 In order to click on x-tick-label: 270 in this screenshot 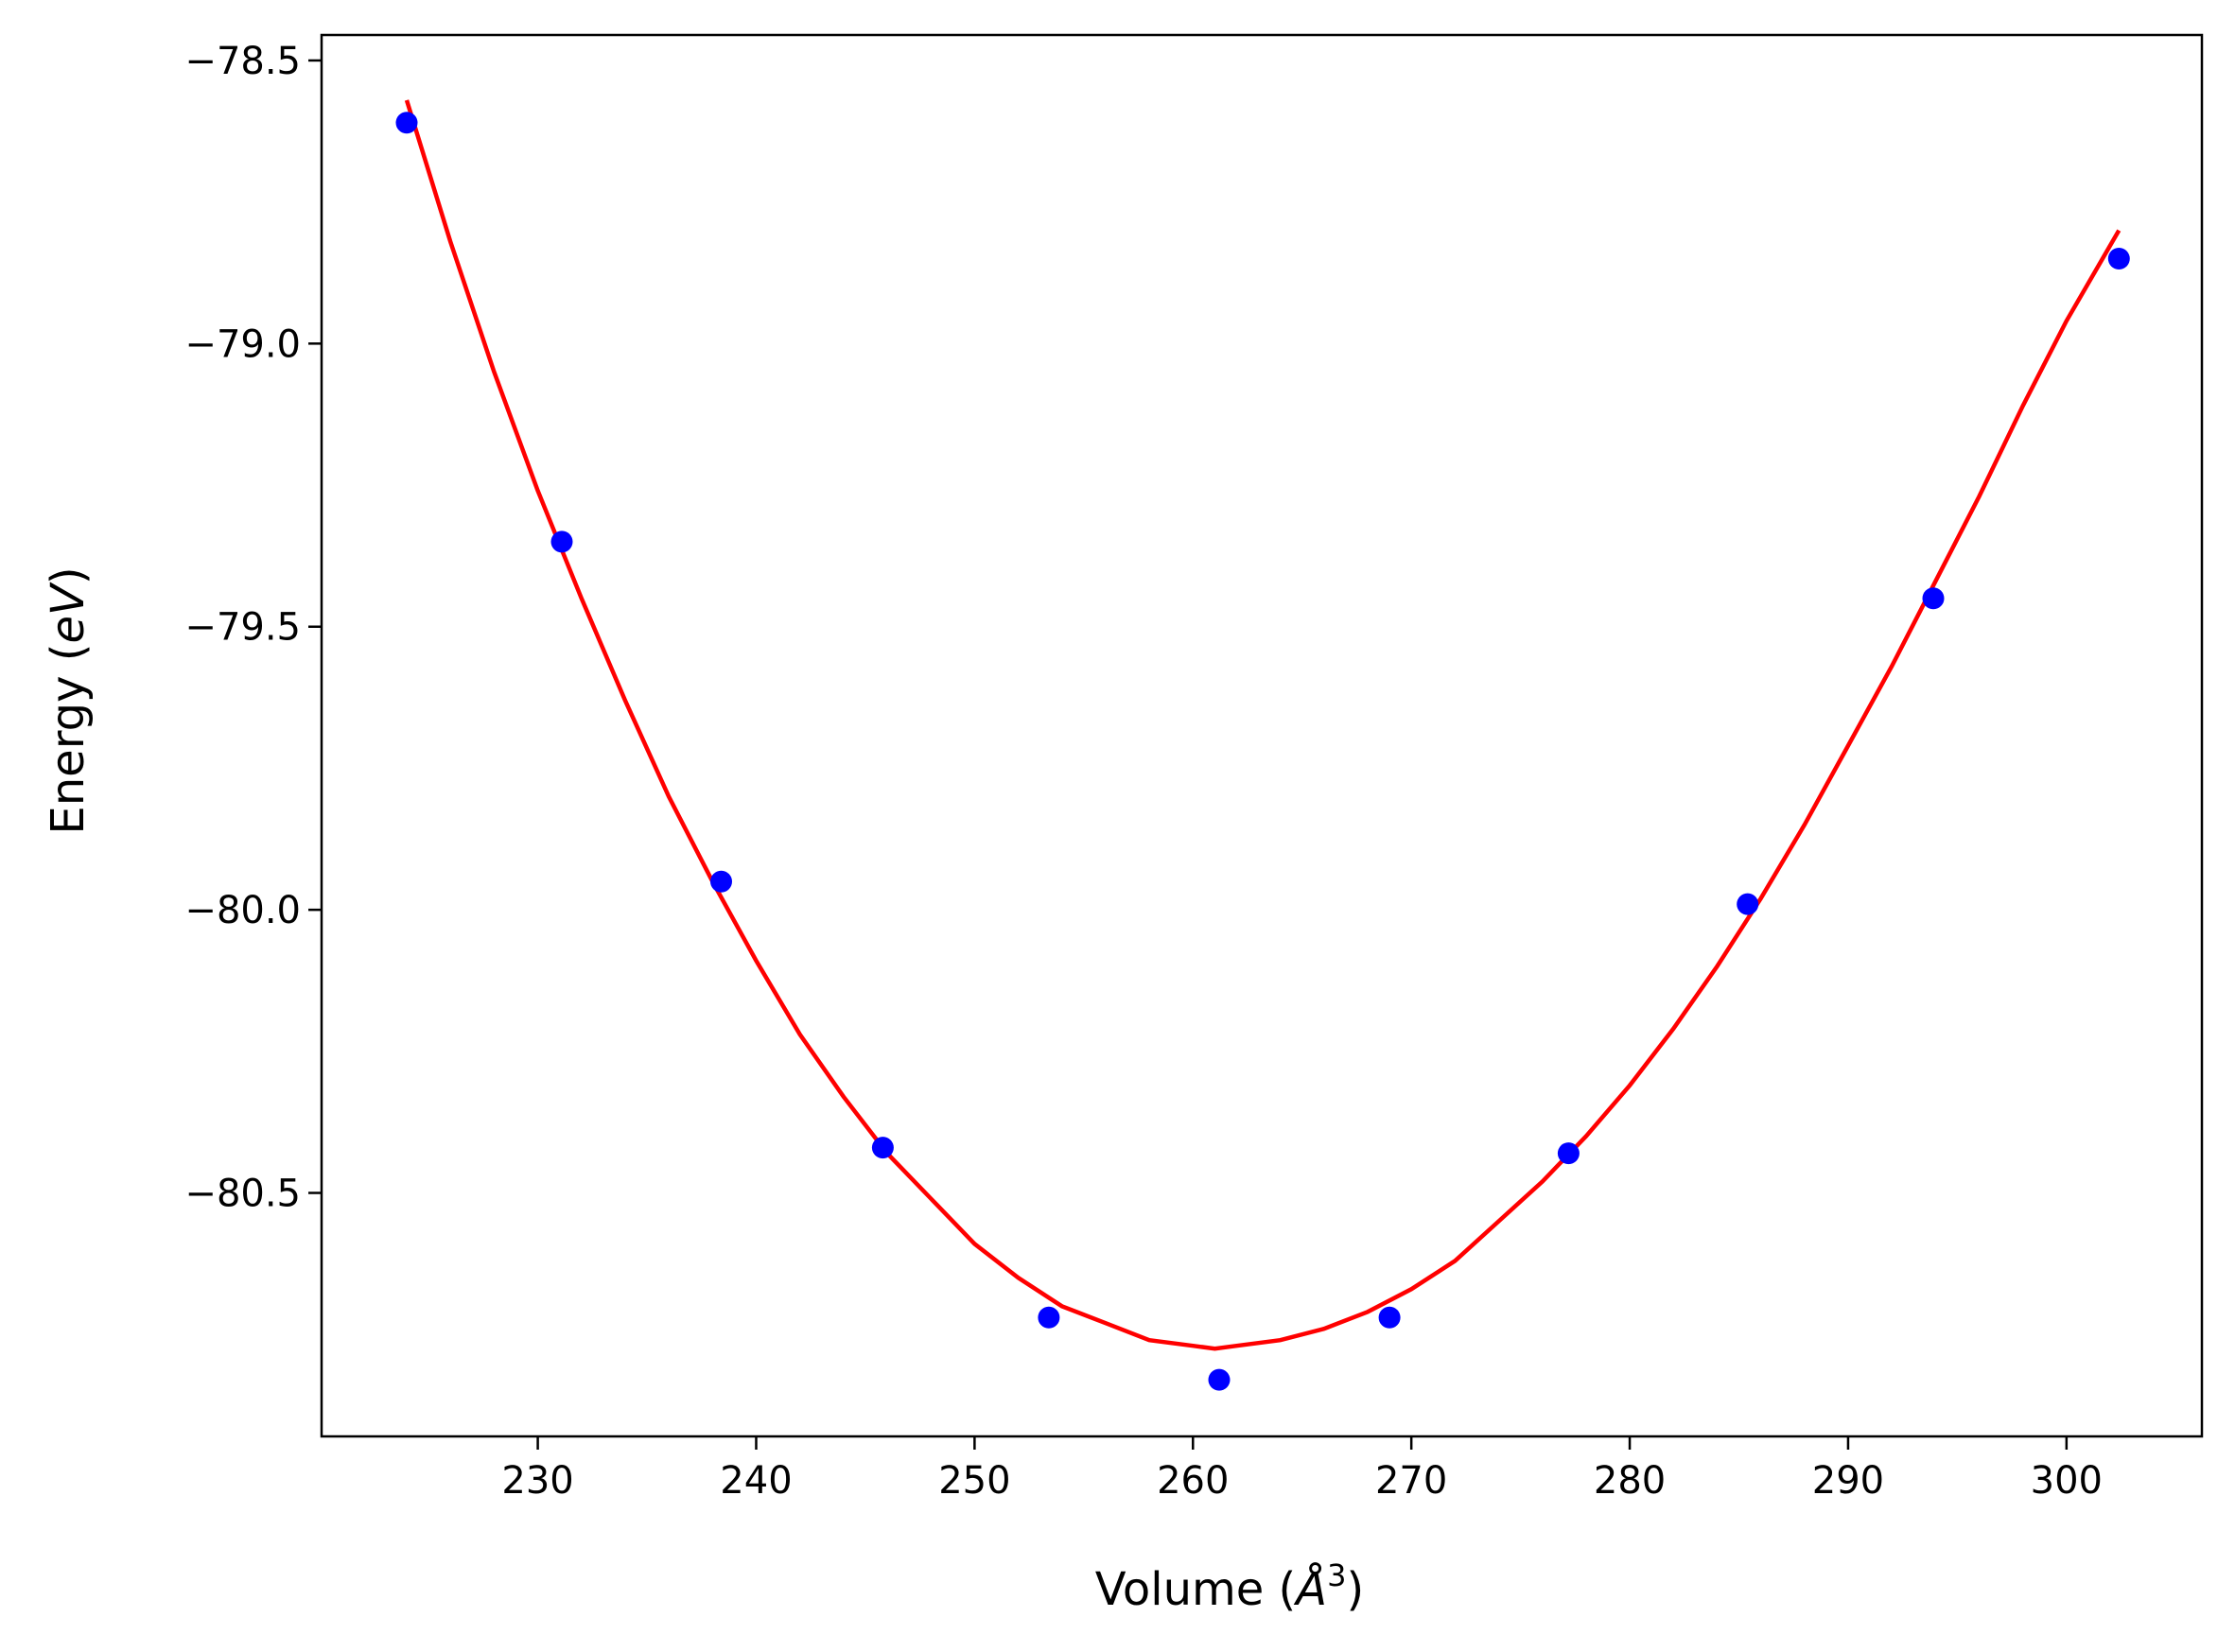, I will do `click(1411, 1481)`.